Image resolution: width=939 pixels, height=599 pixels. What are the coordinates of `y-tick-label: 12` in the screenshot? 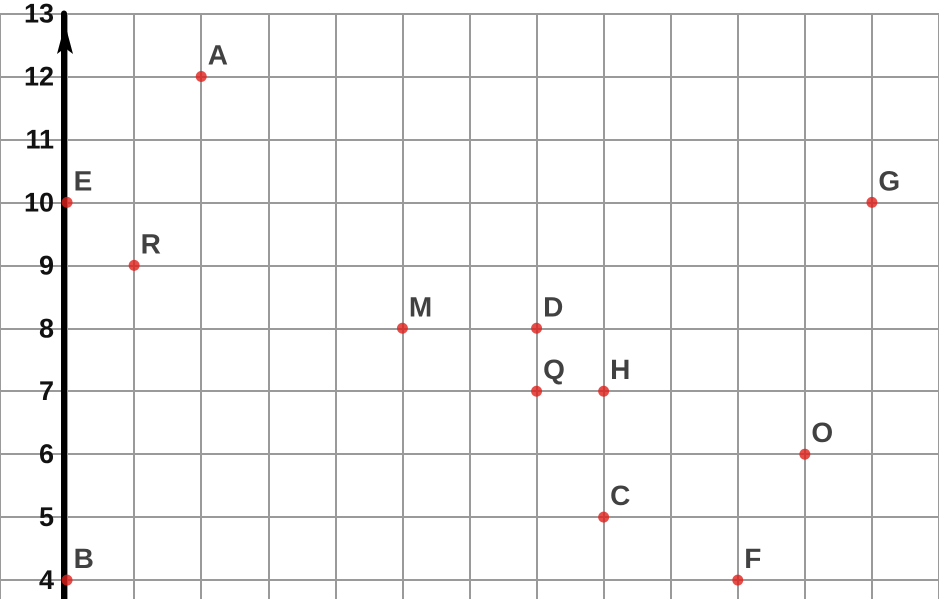 It's located at (39, 76).